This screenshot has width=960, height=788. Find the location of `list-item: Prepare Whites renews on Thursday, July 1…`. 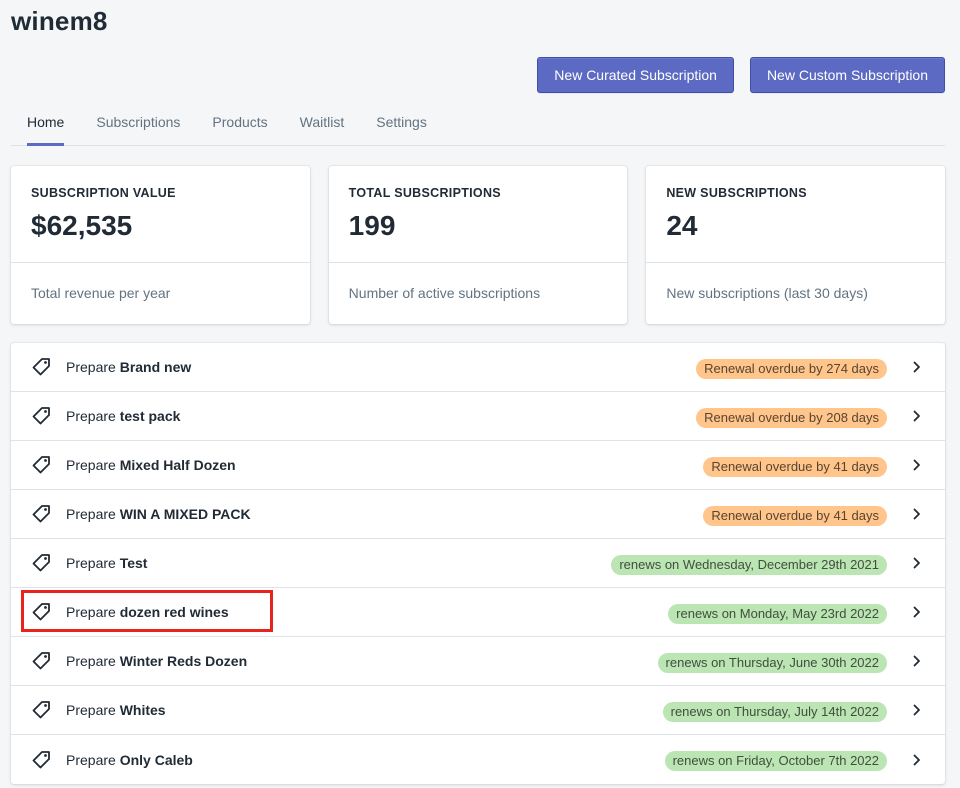

list-item: Prepare Whites renews on Thursday, July 1… is located at coordinates (478, 710).